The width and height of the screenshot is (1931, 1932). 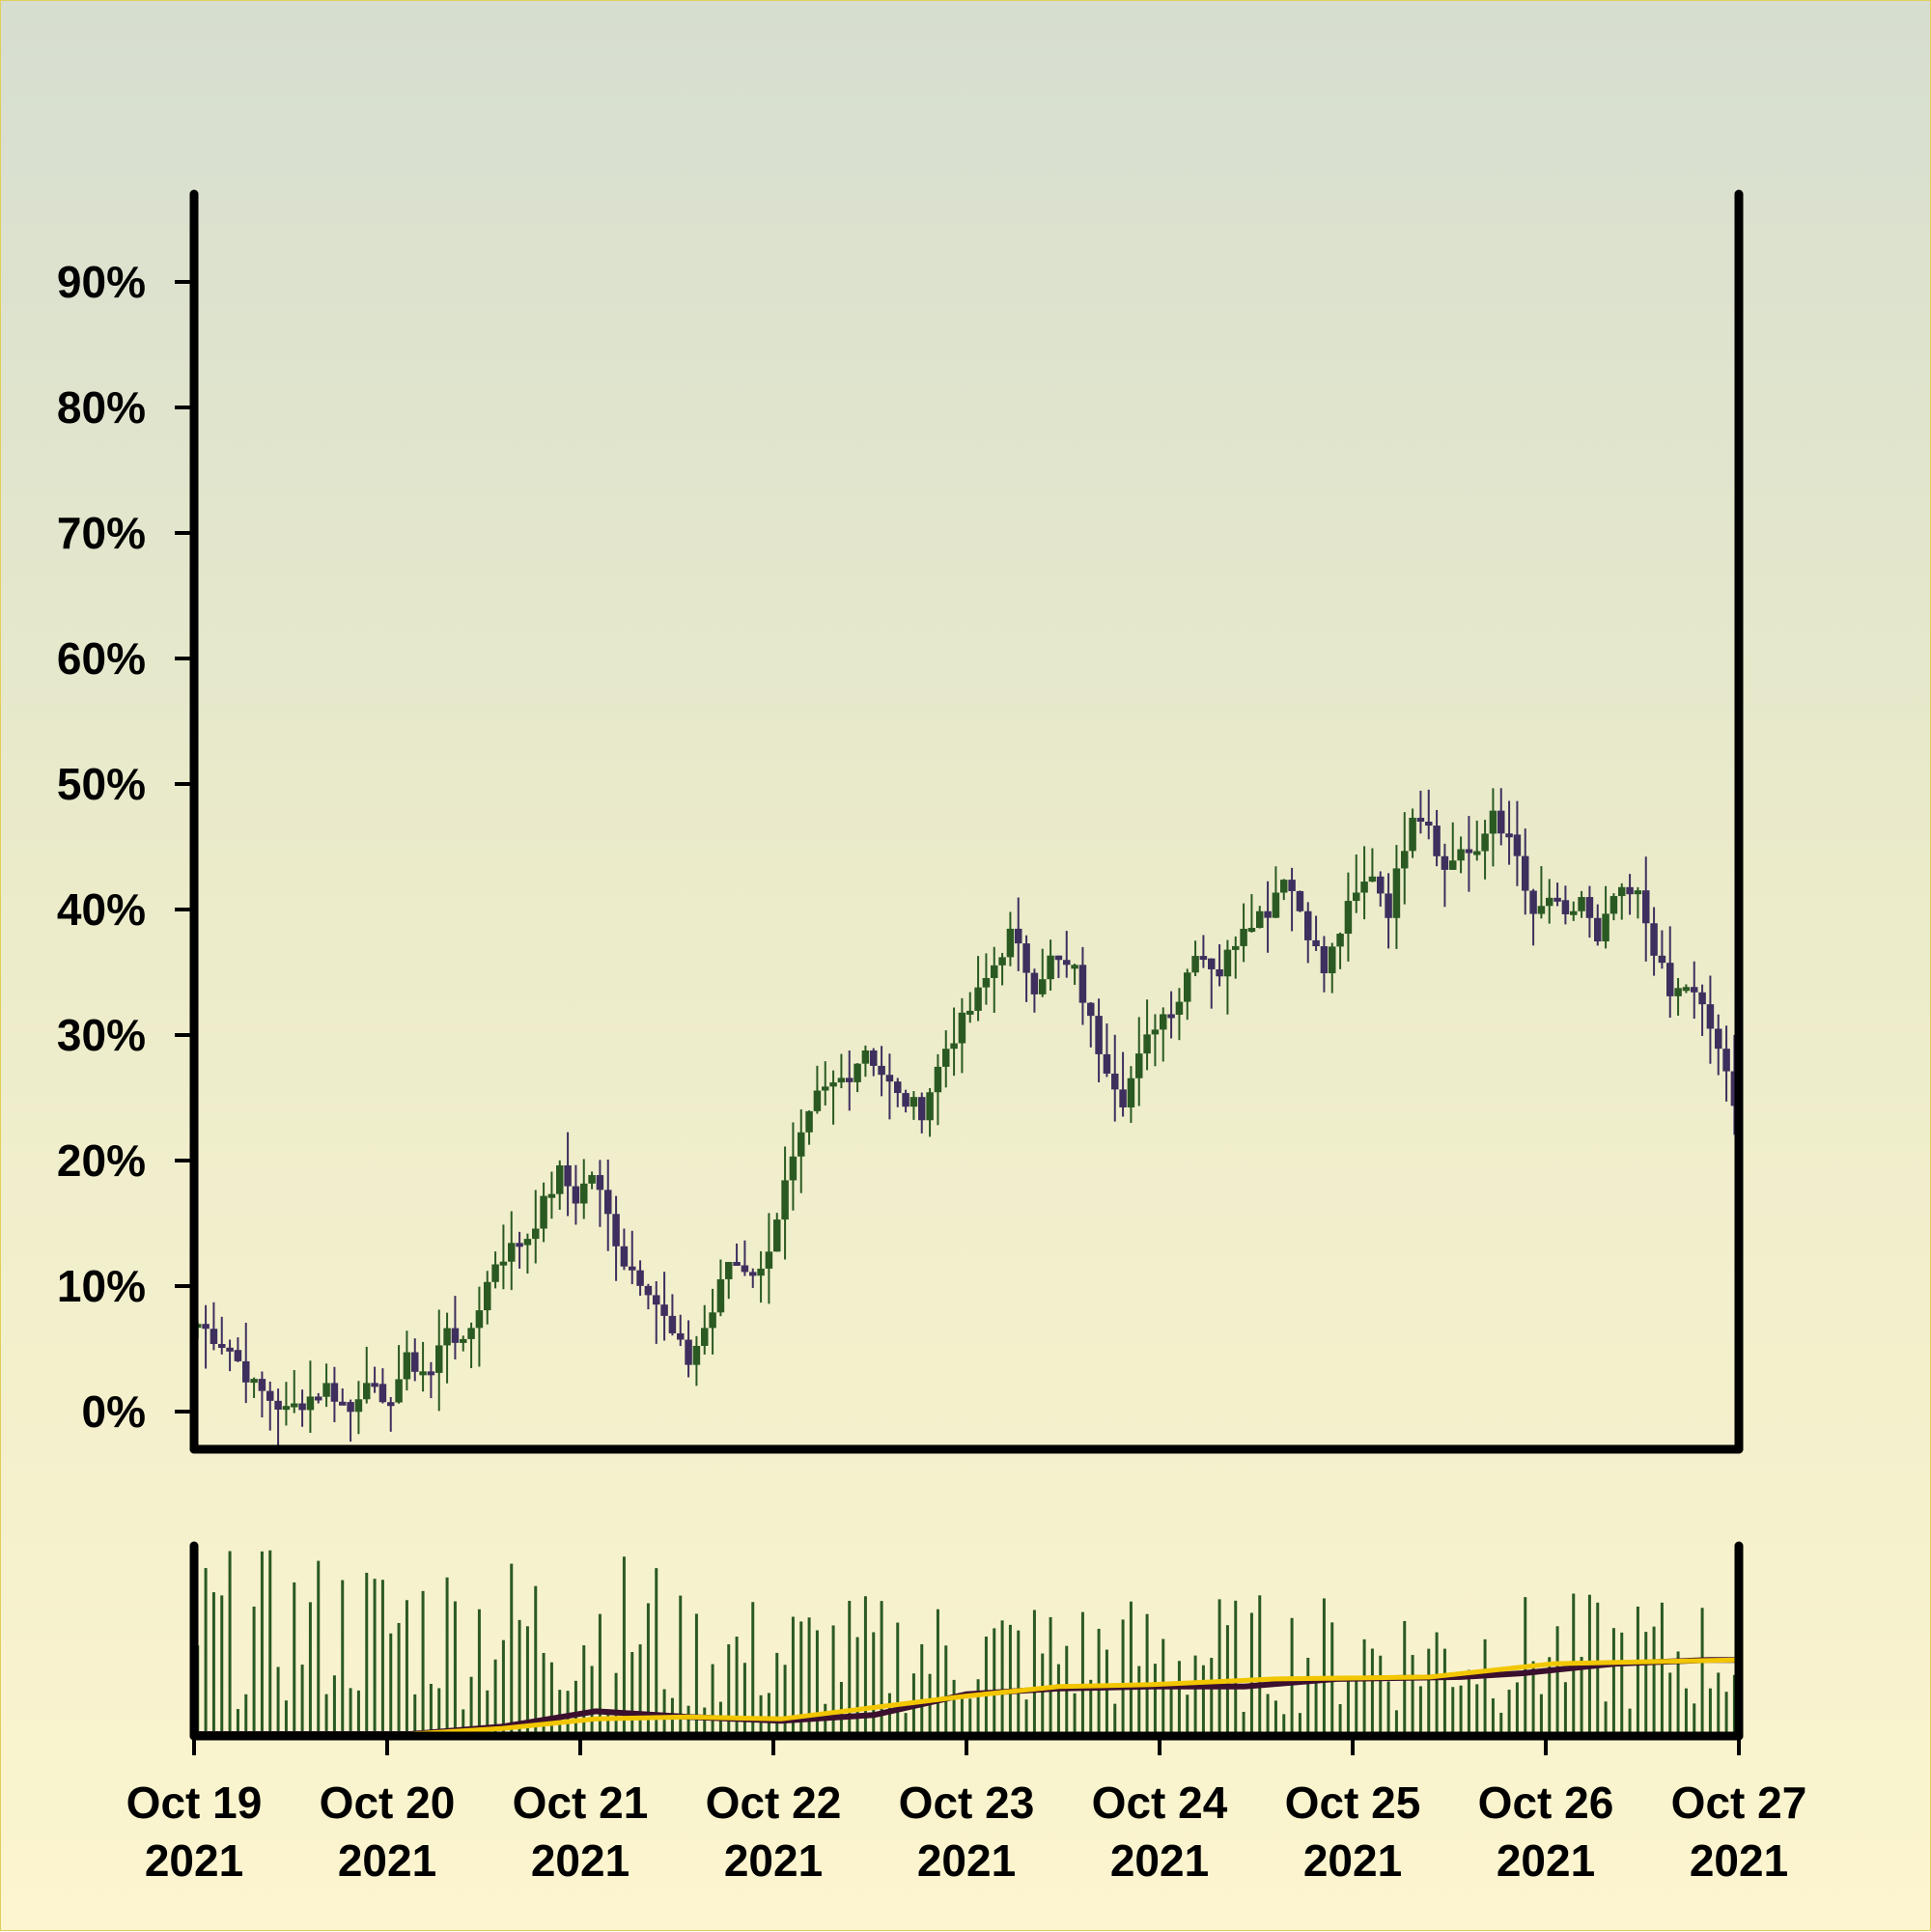 What do you see at coordinates (101, 910) in the screenshot?
I see `y-tick-label: 40%` at bounding box center [101, 910].